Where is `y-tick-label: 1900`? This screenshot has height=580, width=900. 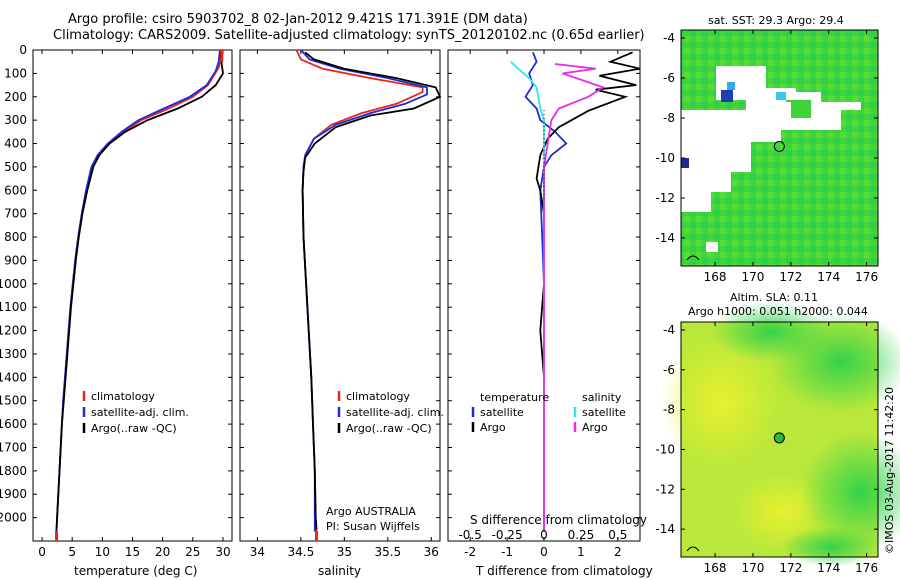
y-tick-label: 1900 is located at coordinates (13, 494).